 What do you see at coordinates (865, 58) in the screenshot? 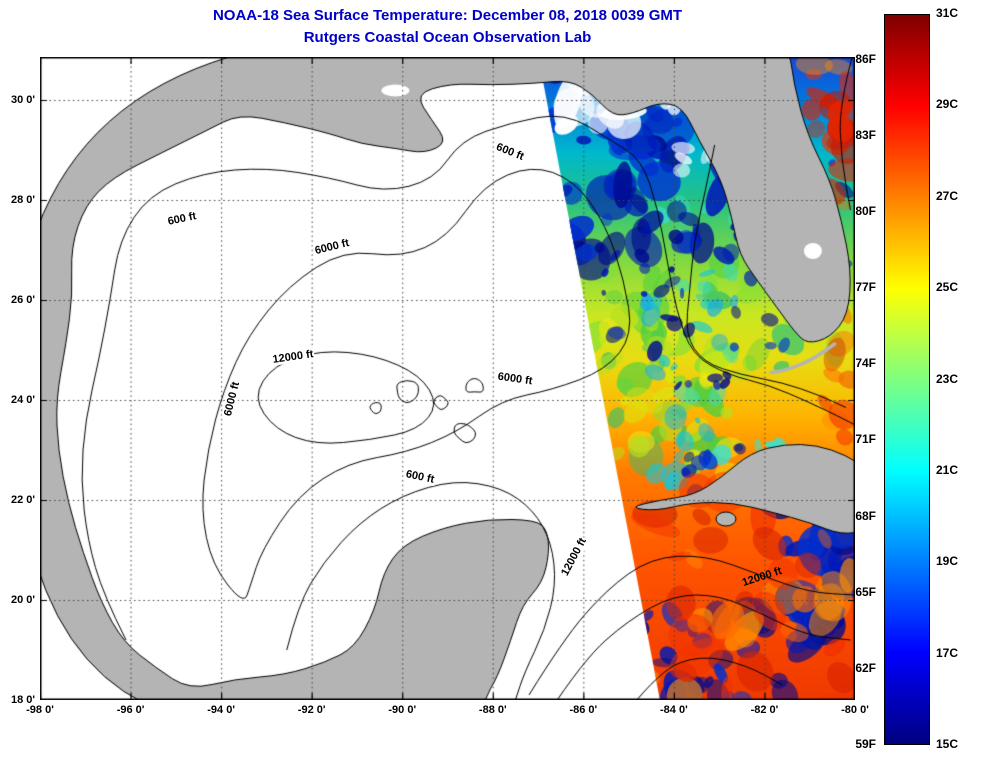
I see `colorbar-fahrenheit-label: 86F` at bounding box center [865, 58].